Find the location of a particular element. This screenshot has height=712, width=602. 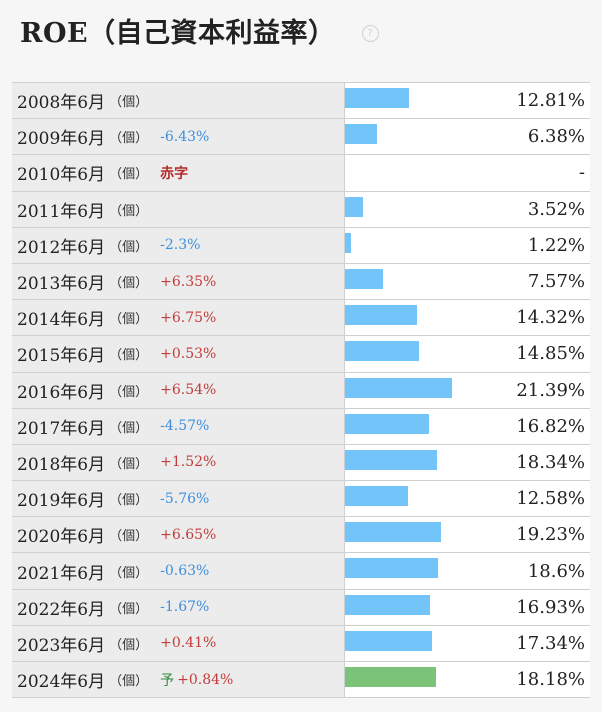

row-label: 2019年6月 （個） -5.76% is located at coordinates (178, 499).